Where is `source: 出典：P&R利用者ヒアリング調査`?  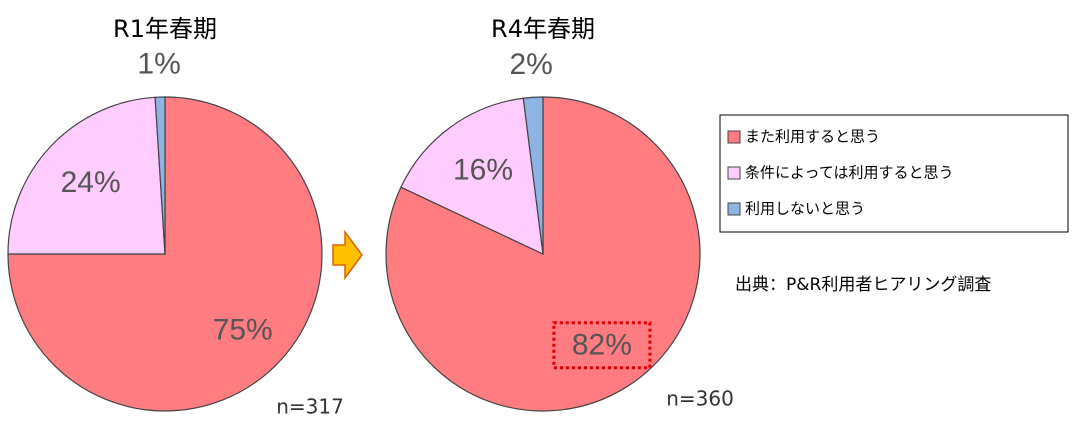
source: 出典：P&R利用者ヒアリング調査 is located at coordinates (863, 285).